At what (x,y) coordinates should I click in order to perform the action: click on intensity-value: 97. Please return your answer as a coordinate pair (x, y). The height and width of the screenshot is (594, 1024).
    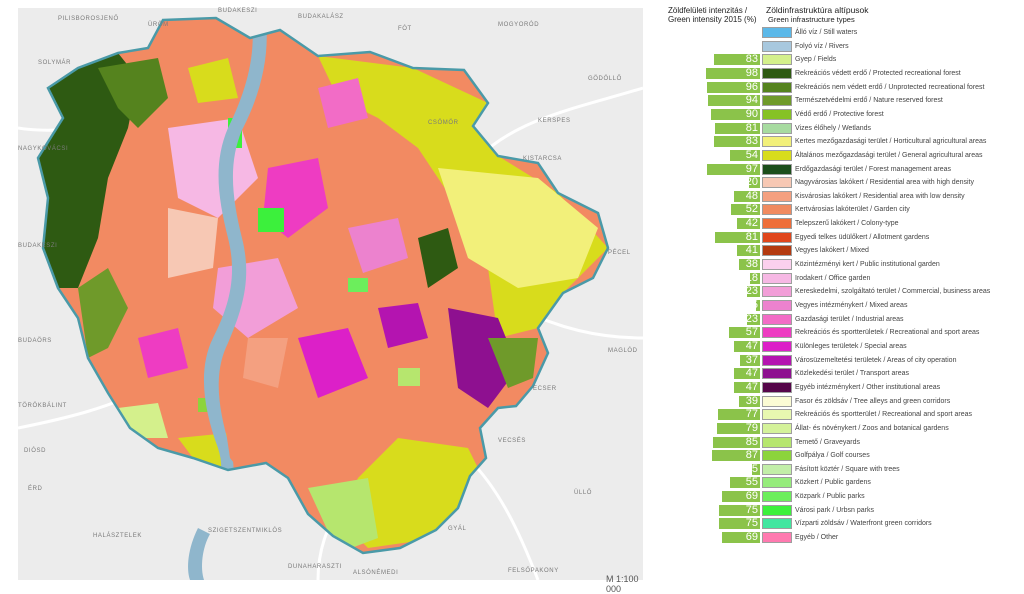
    Looking at the image, I should click on (751, 168).